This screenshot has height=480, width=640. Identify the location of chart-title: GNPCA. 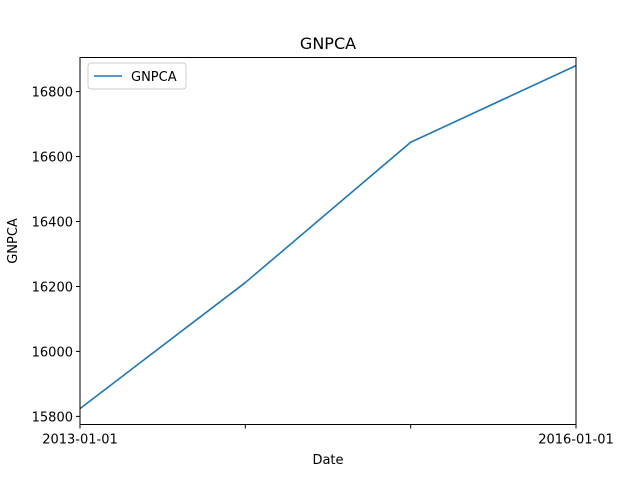
(328, 43).